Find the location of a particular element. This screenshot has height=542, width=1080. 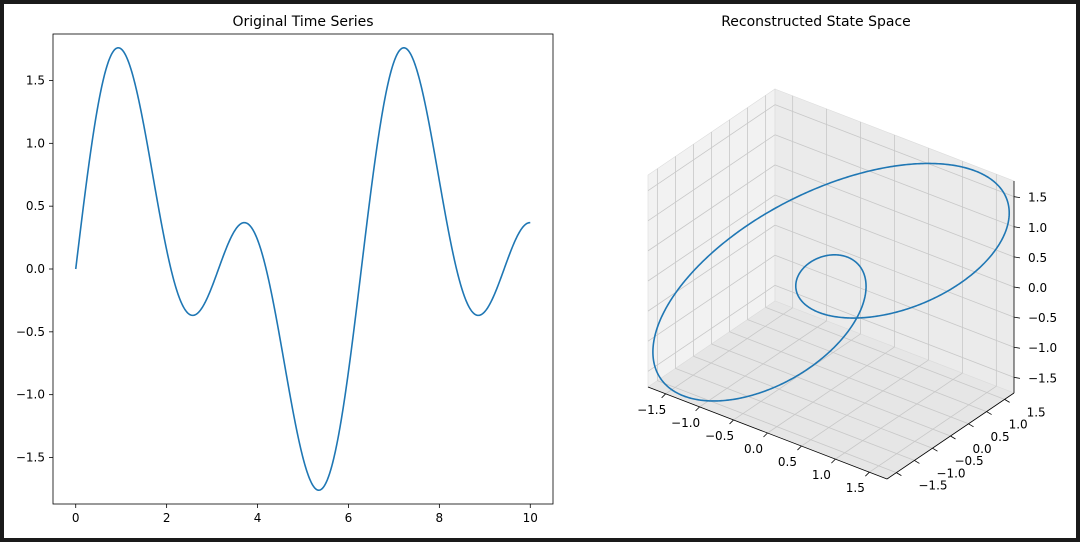

x-tick-label: 0 is located at coordinates (76, 518).